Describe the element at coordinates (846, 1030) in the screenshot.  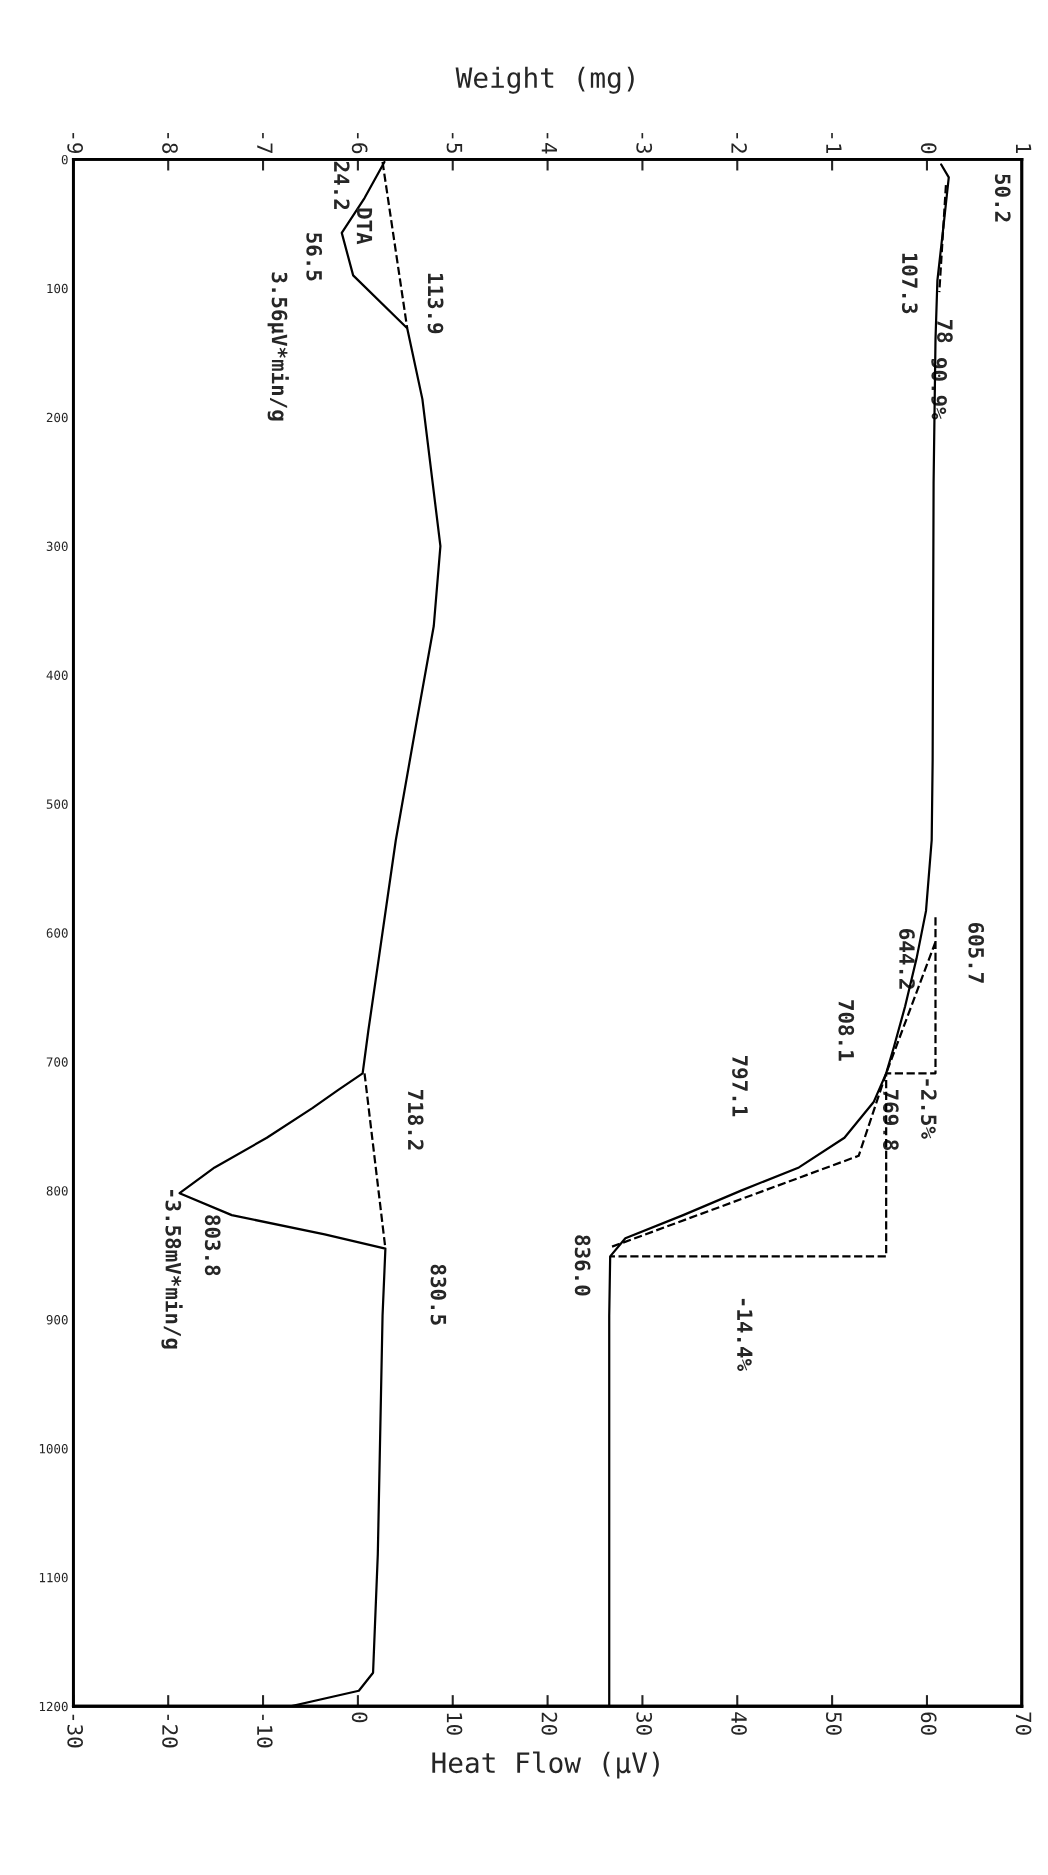
I see `annotation: 708.1` at that location.